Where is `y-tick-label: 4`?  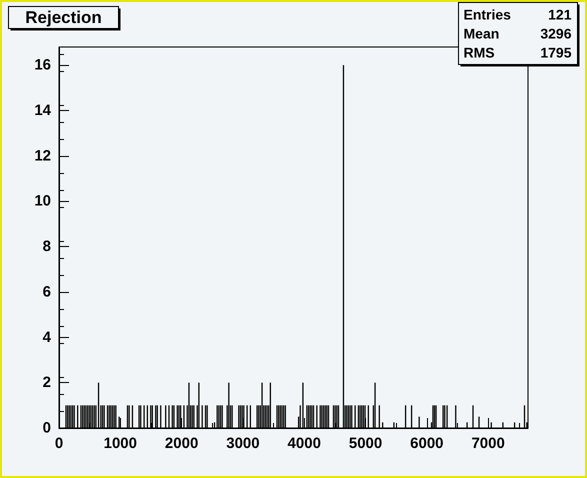 y-tick-label: 4 is located at coordinates (47, 337).